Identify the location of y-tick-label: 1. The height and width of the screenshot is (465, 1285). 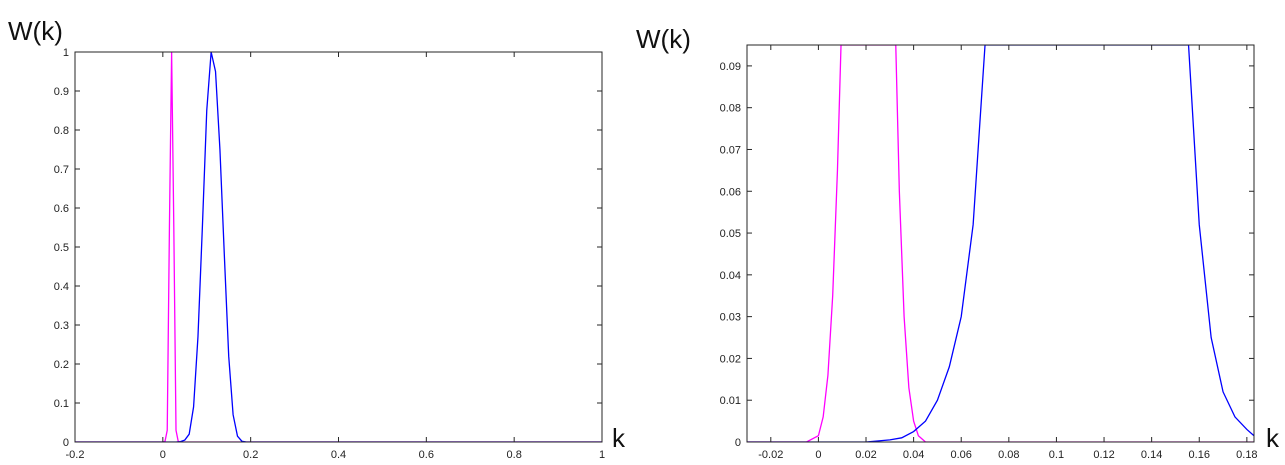
(66, 53).